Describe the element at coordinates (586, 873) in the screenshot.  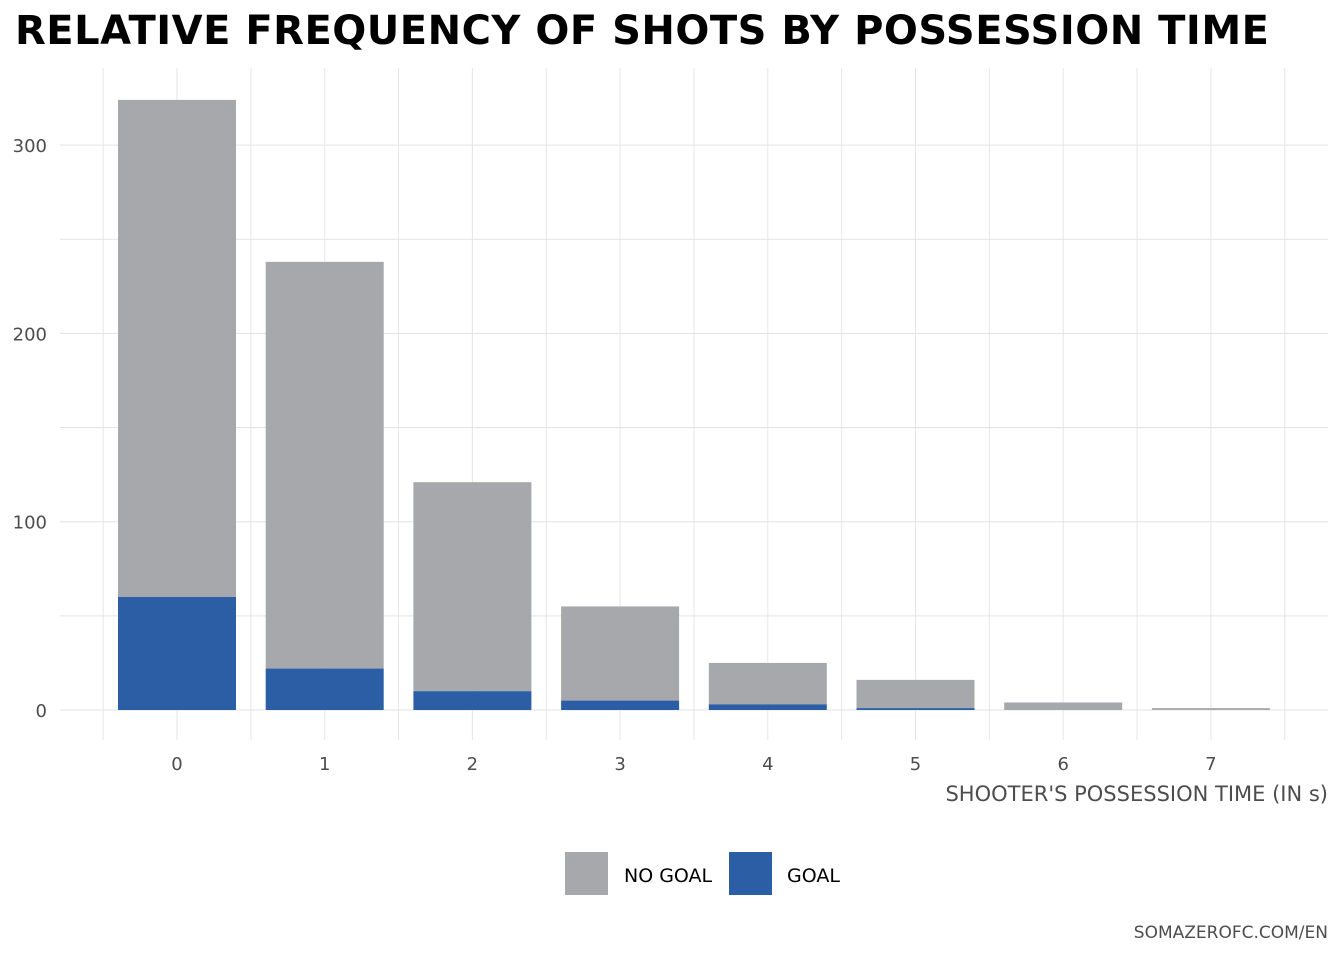
I see `legend-key-no-goal` at that location.